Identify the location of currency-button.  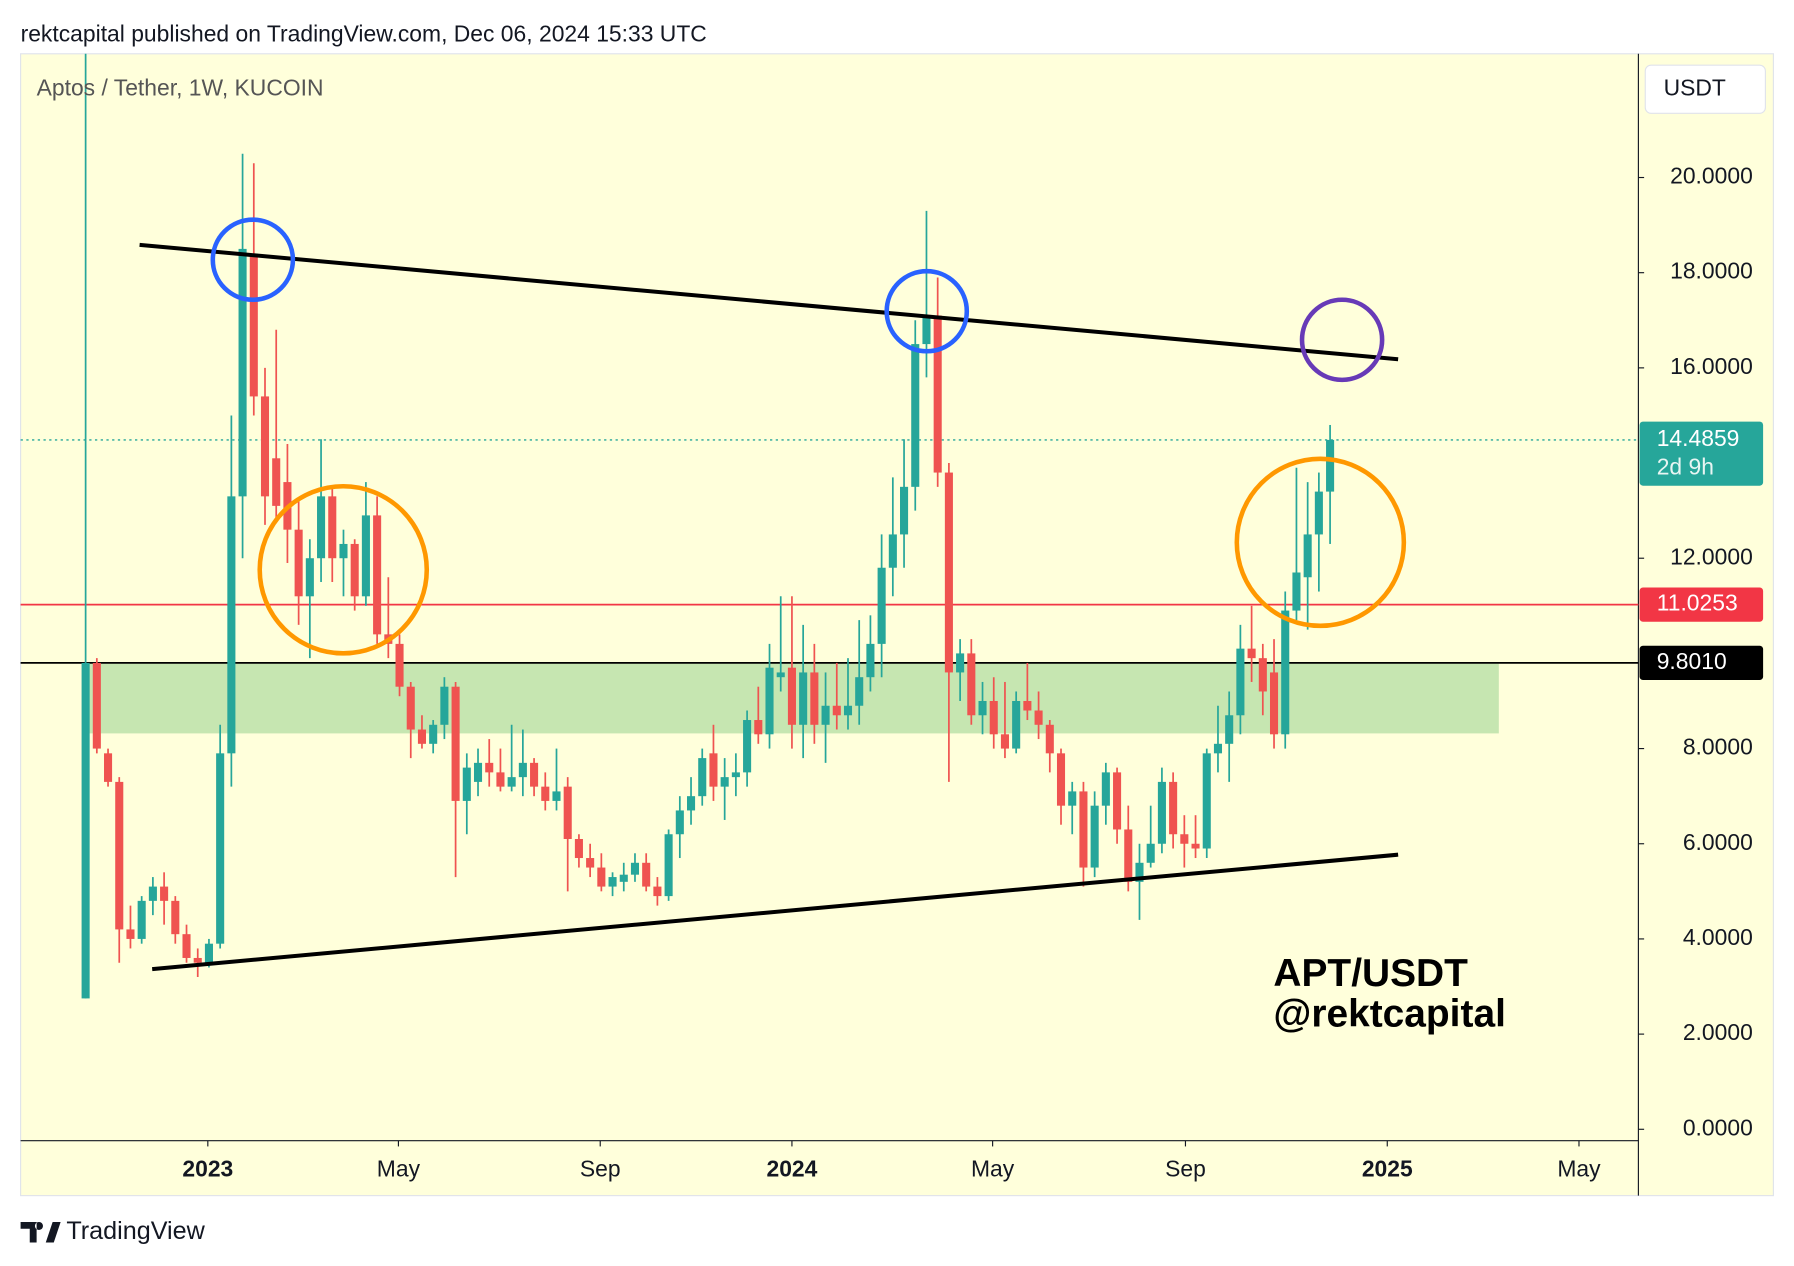
(1705, 89).